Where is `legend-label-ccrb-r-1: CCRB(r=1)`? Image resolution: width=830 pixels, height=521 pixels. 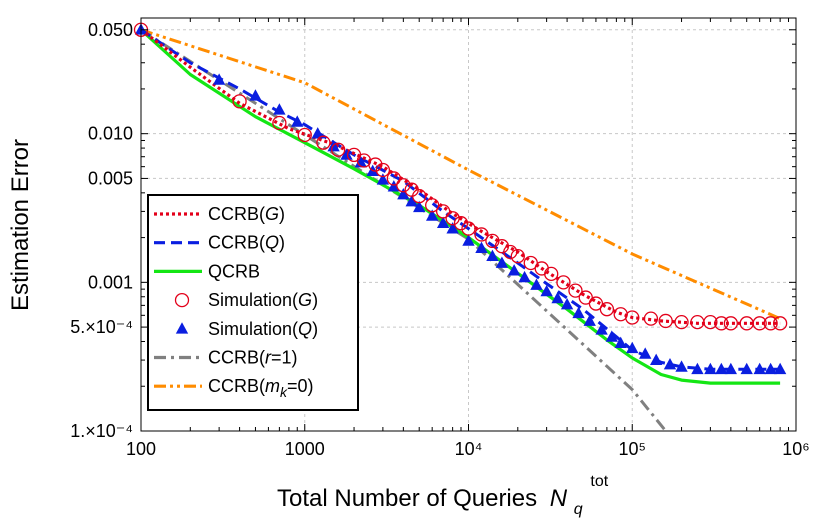 legend-label-ccrb-r-1: CCRB(r=1) is located at coordinates (253, 358).